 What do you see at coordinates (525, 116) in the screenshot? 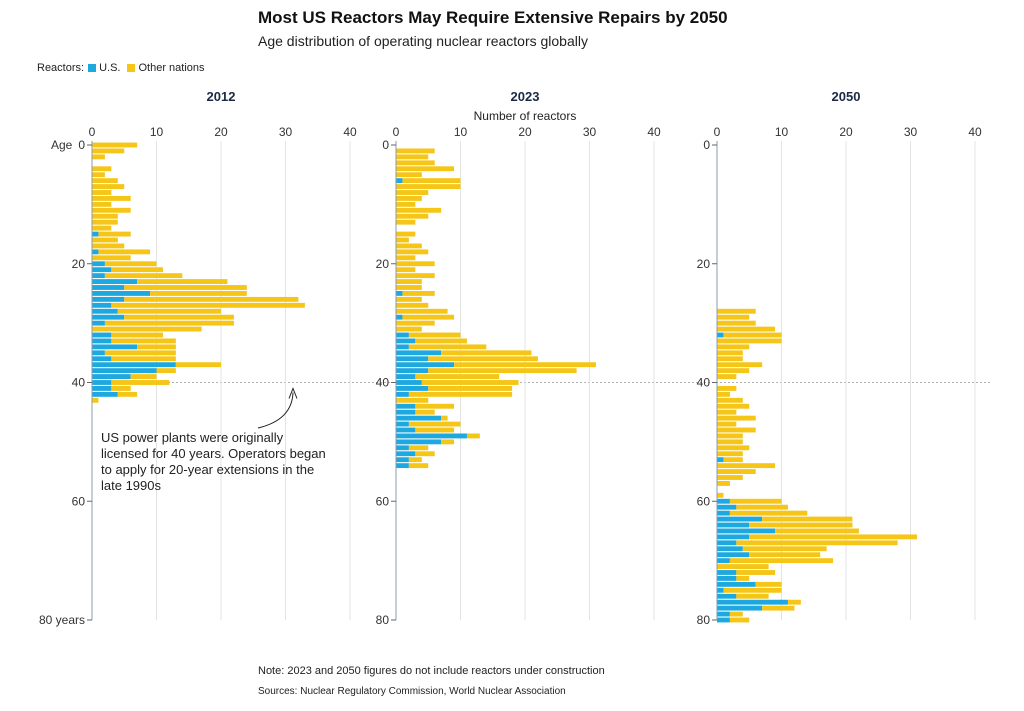
I see `x-axis-label-2023: Number of reactors` at bounding box center [525, 116].